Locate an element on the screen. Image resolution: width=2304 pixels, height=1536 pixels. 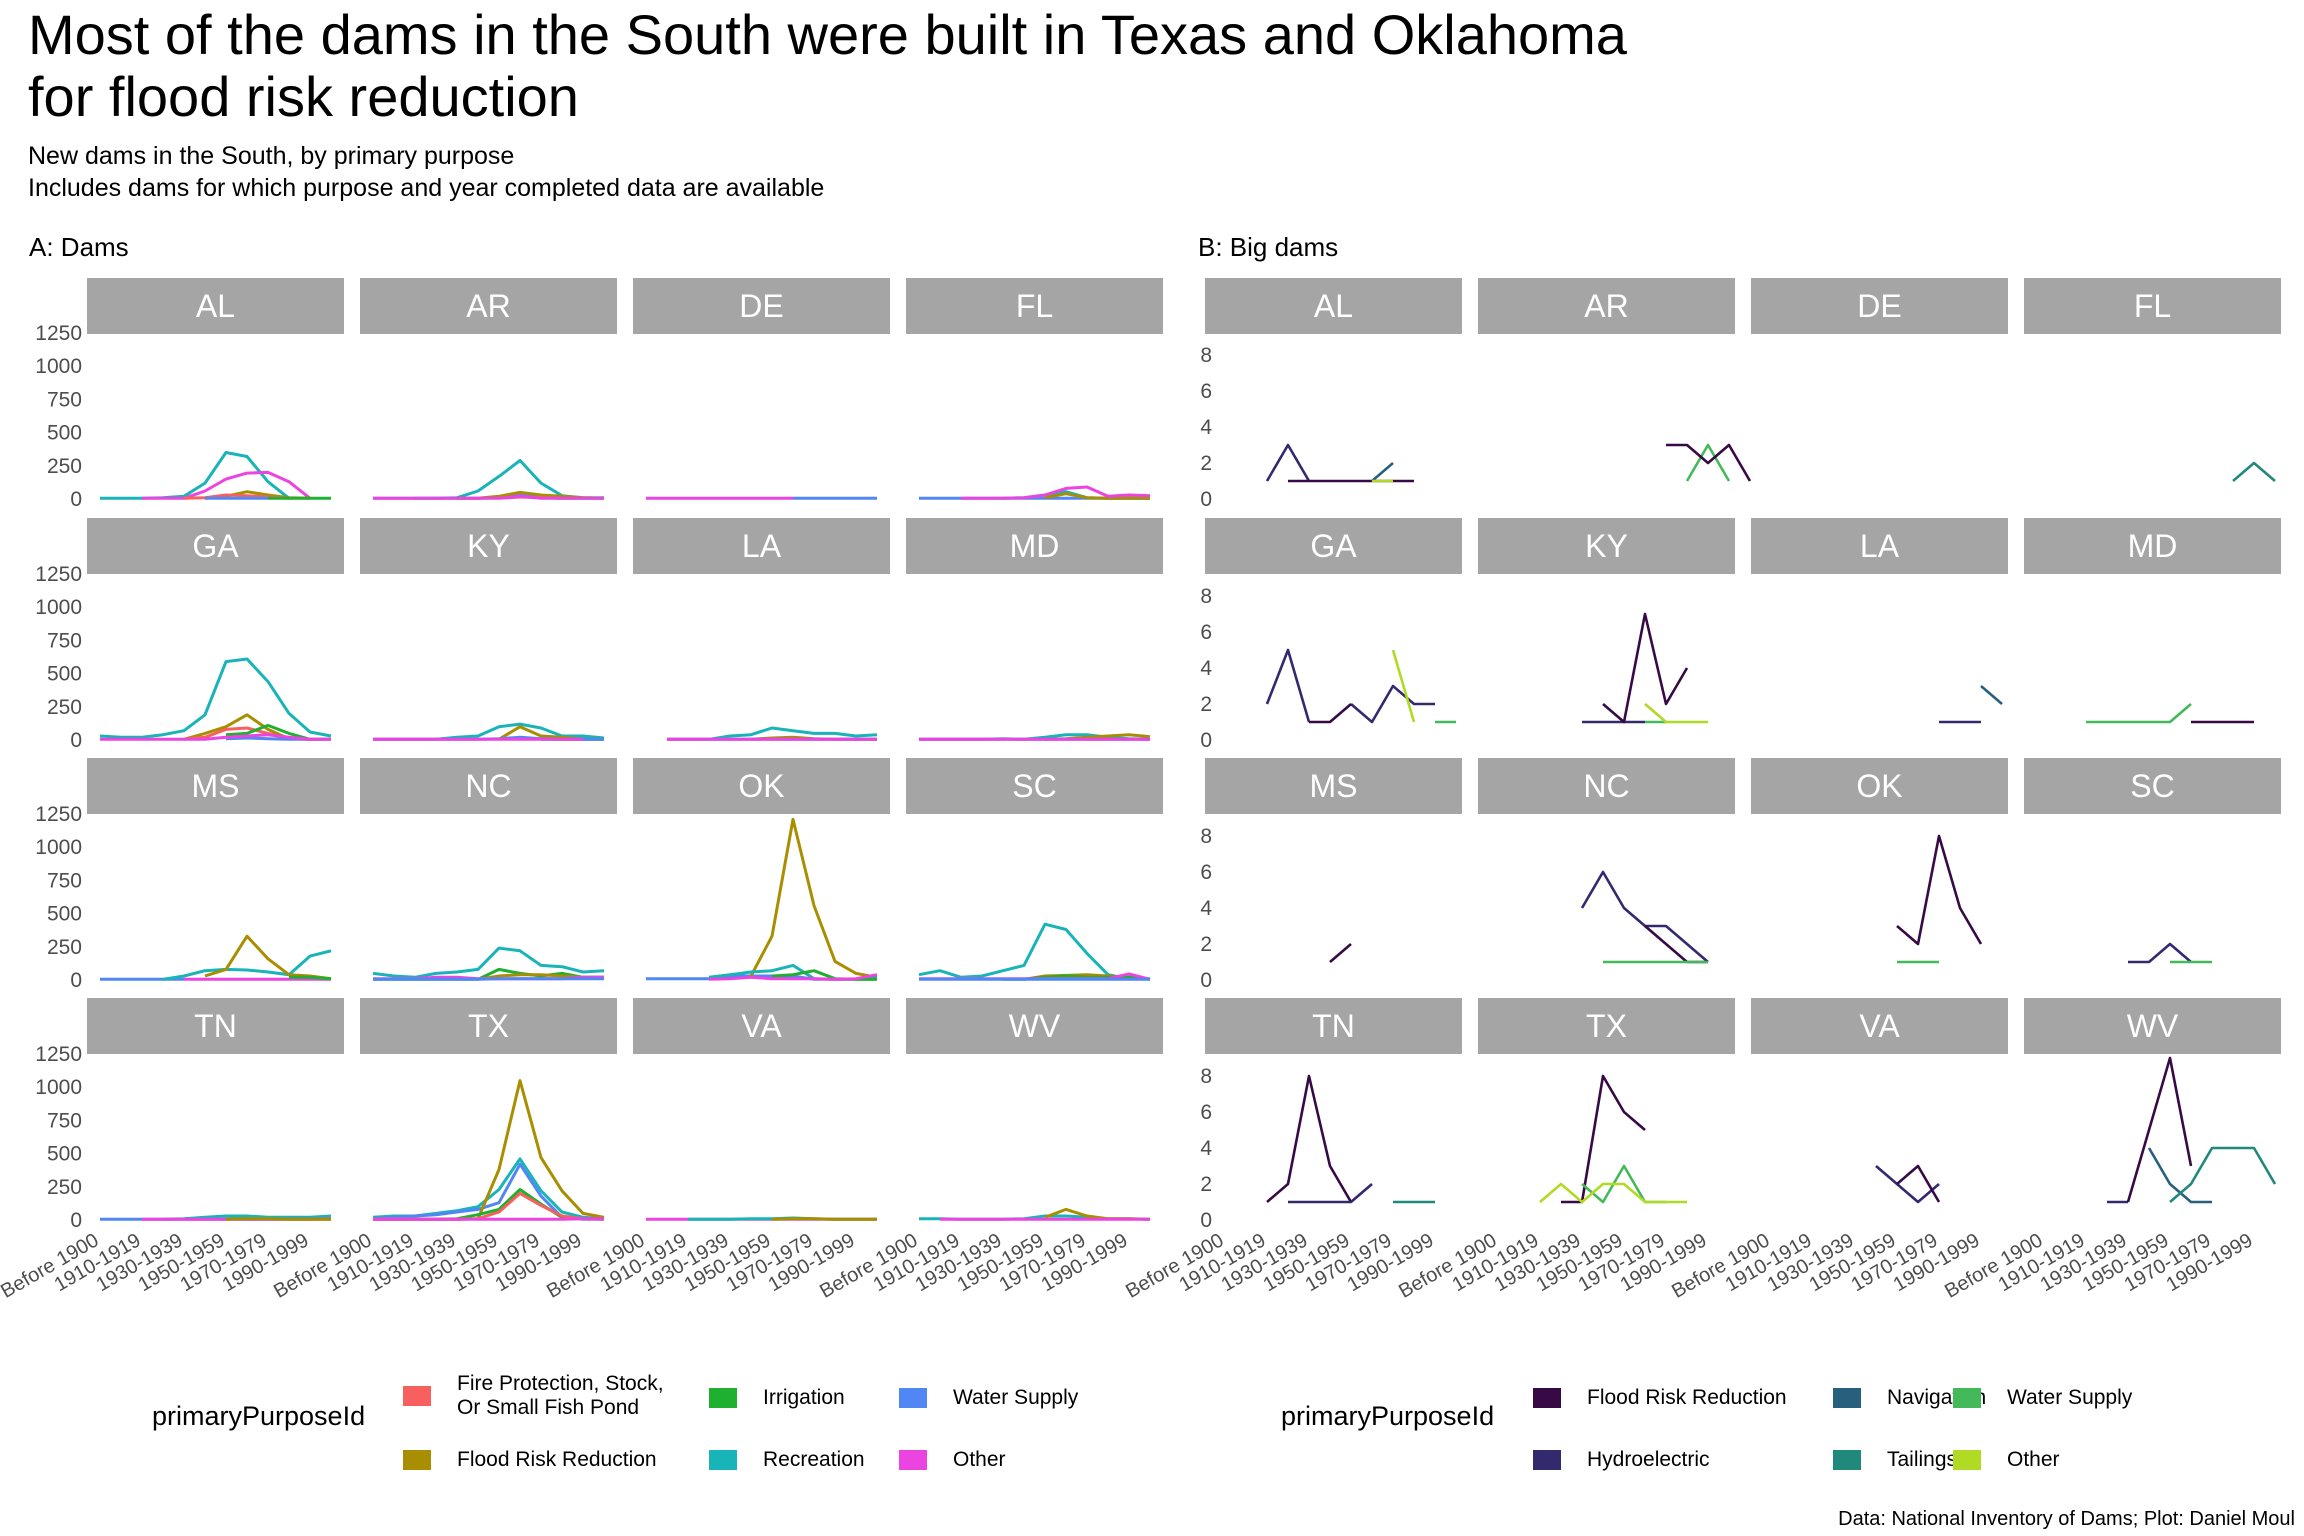
facet-strip-b-ar is located at coordinates (1606, 306).